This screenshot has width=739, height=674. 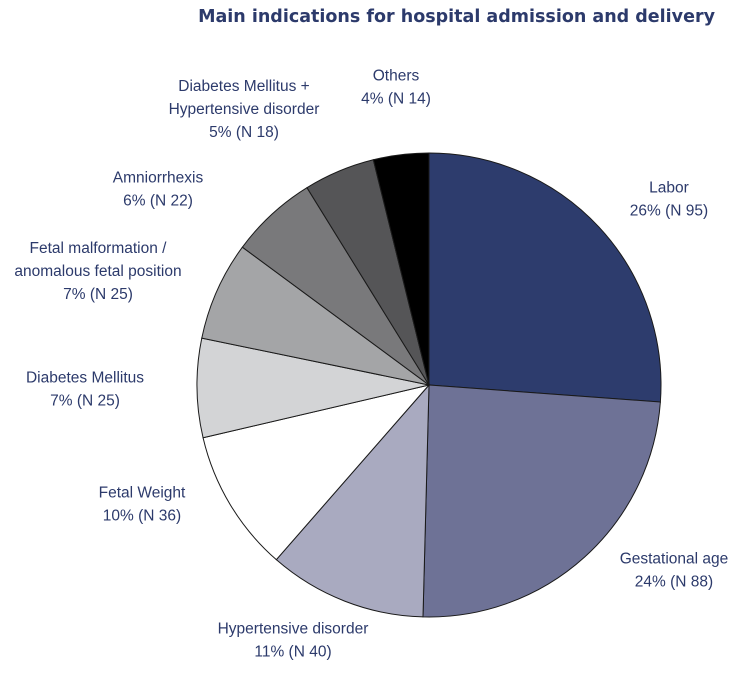 I want to click on slice-label: 6% (N 22), so click(x=158, y=201).